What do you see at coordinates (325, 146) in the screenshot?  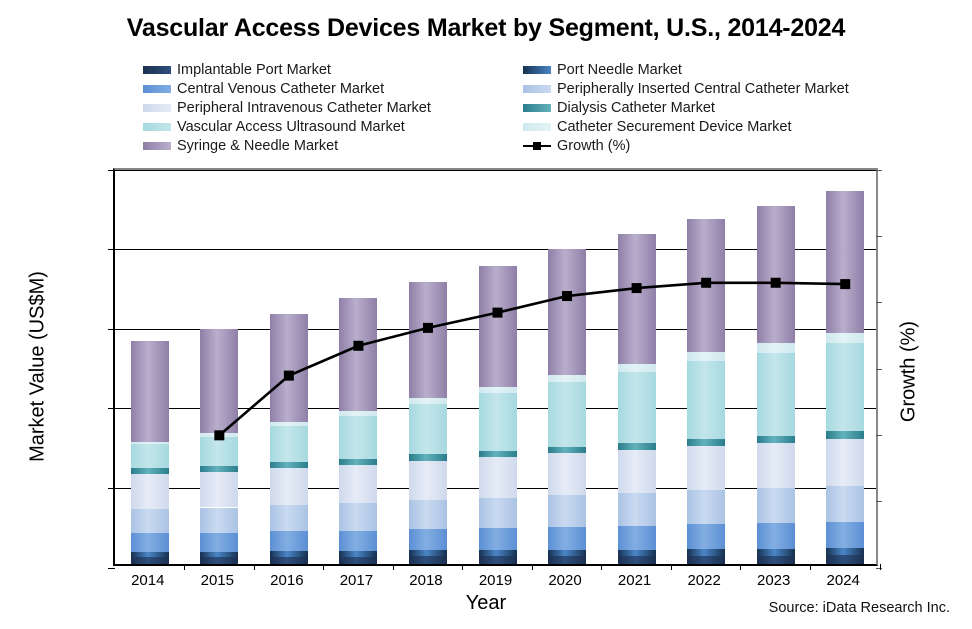 I see `legend-item: Syringe & Needle Market` at bounding box center [325, 146].